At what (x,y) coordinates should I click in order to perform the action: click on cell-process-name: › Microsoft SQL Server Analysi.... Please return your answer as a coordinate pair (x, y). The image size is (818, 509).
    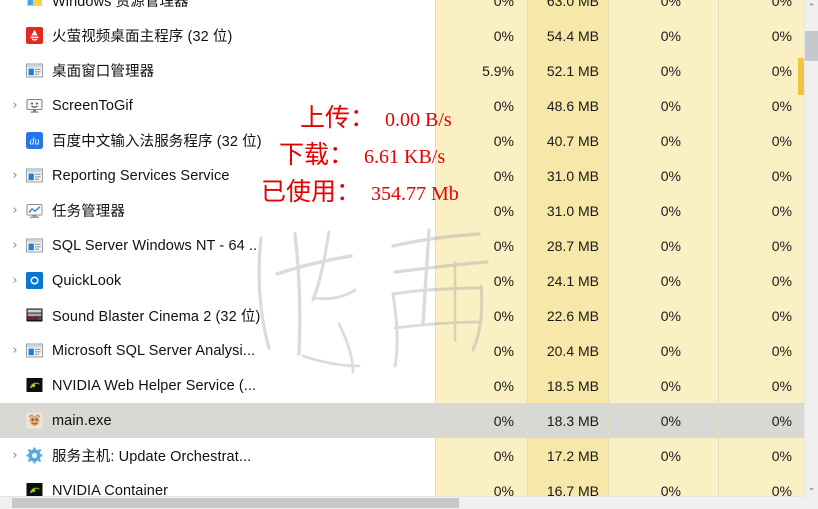
    Looking at the image, I should click on (217, 350).